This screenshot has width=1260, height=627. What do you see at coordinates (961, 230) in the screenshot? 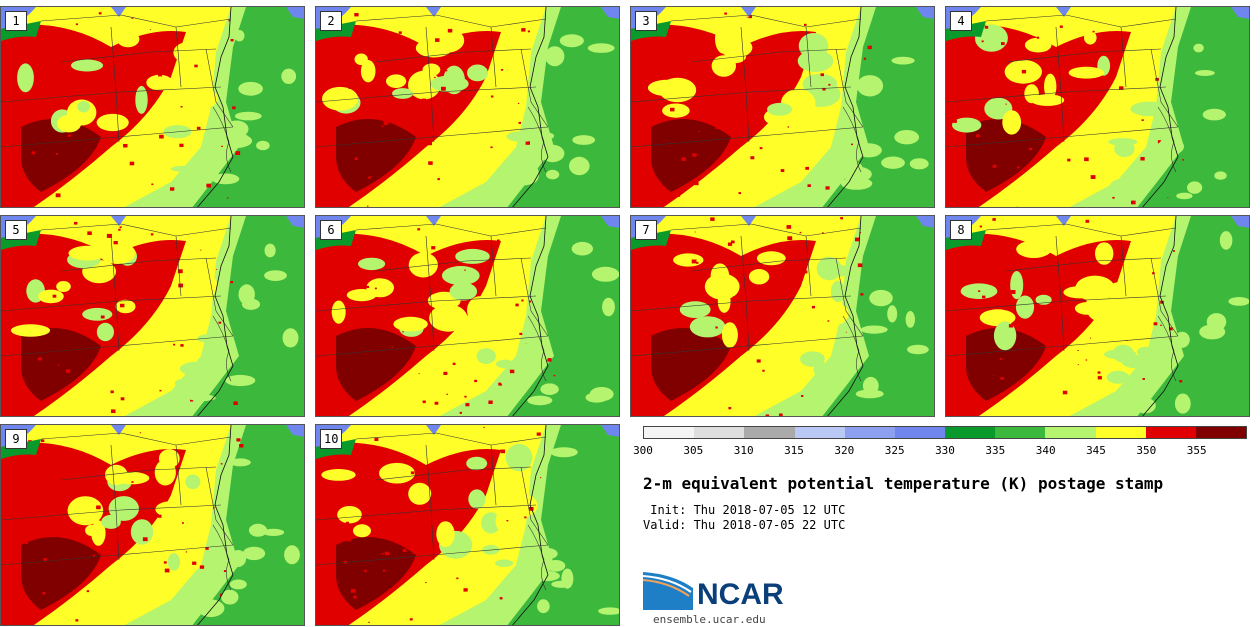
I see `panel-label: 8` at bounding box center [961, 230].